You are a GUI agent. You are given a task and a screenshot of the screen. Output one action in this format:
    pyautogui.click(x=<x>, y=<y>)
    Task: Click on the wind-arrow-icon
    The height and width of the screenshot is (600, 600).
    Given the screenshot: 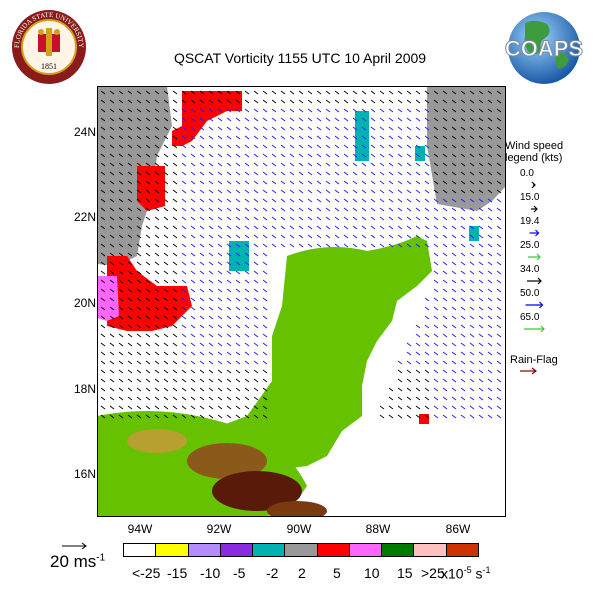 What is the action you would take?
    pyautogui.click(x=534, y=257)
    